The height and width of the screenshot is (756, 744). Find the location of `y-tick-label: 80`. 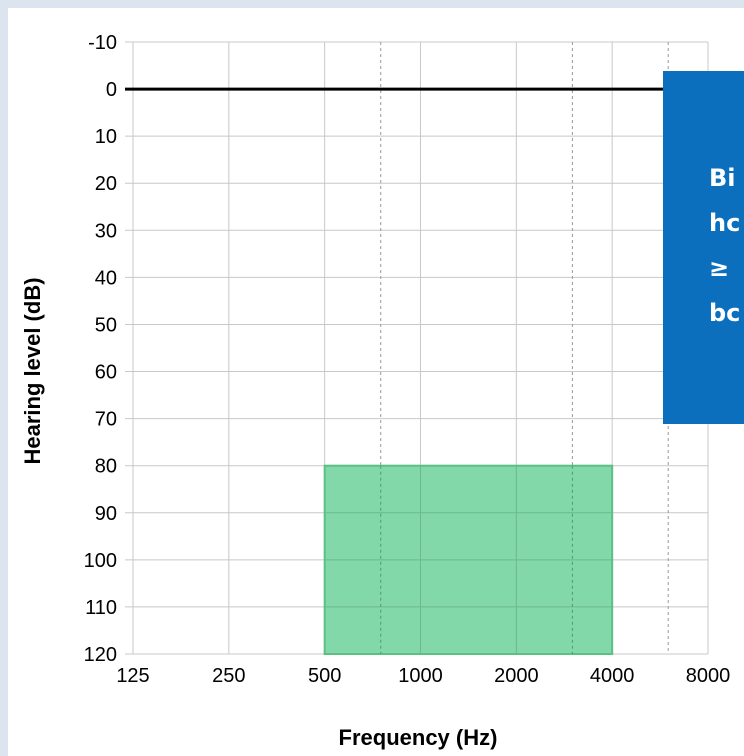

y-tick-label: 80 is located at coordinates (106, 467).